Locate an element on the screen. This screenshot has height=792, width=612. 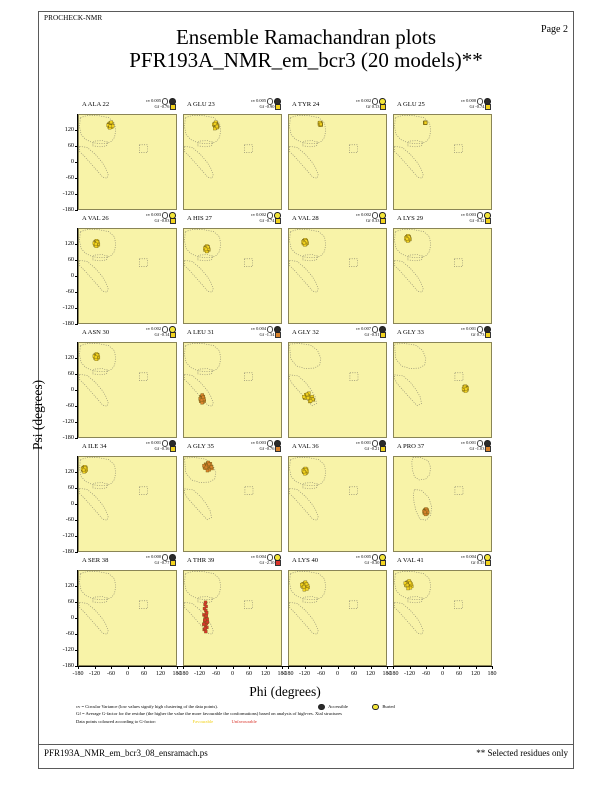
ramachandran-panel: A GLY 35 cv 0.003 Gf -0.76 is located at coordinates (232, 495).